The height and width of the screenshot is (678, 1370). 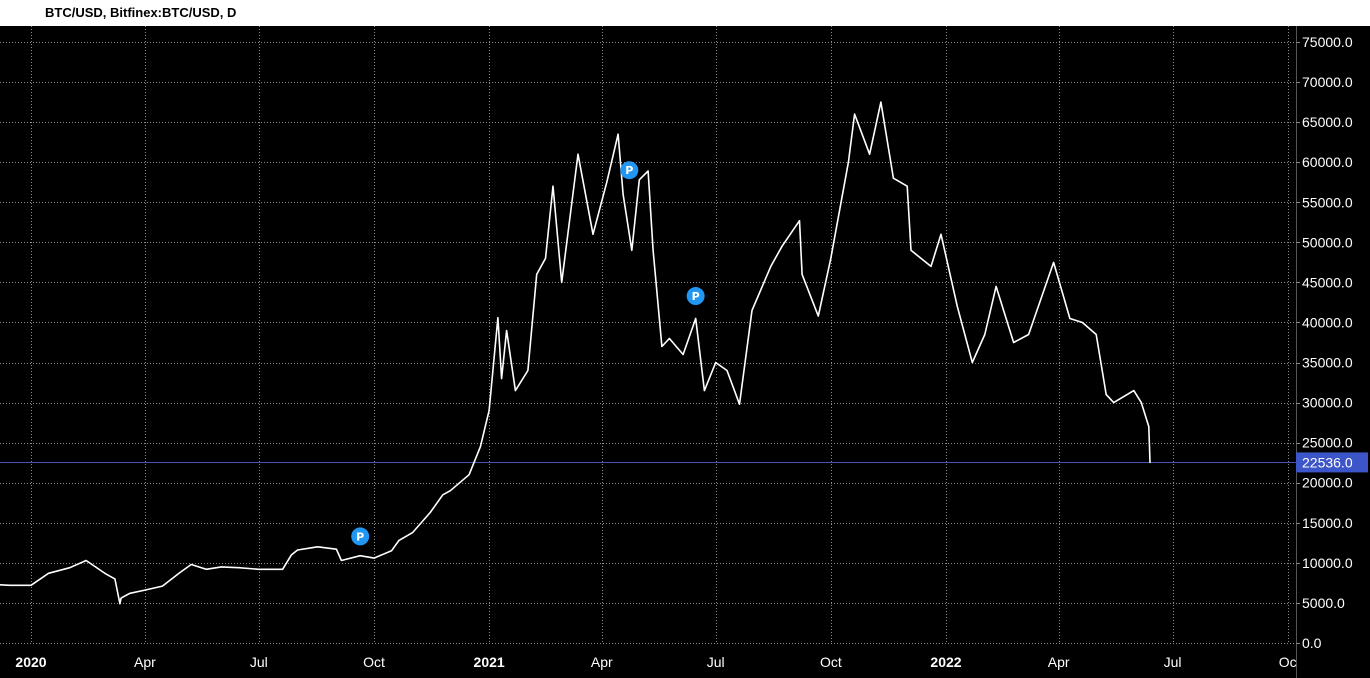 What do you see at coordinates (655, 662) in the screenshot?
I see `time-axis: 2020 Apr Jul Oct 2021 Apr Jul Oct 2022 Apr Jul Oc` at bounding box center [655, 662].